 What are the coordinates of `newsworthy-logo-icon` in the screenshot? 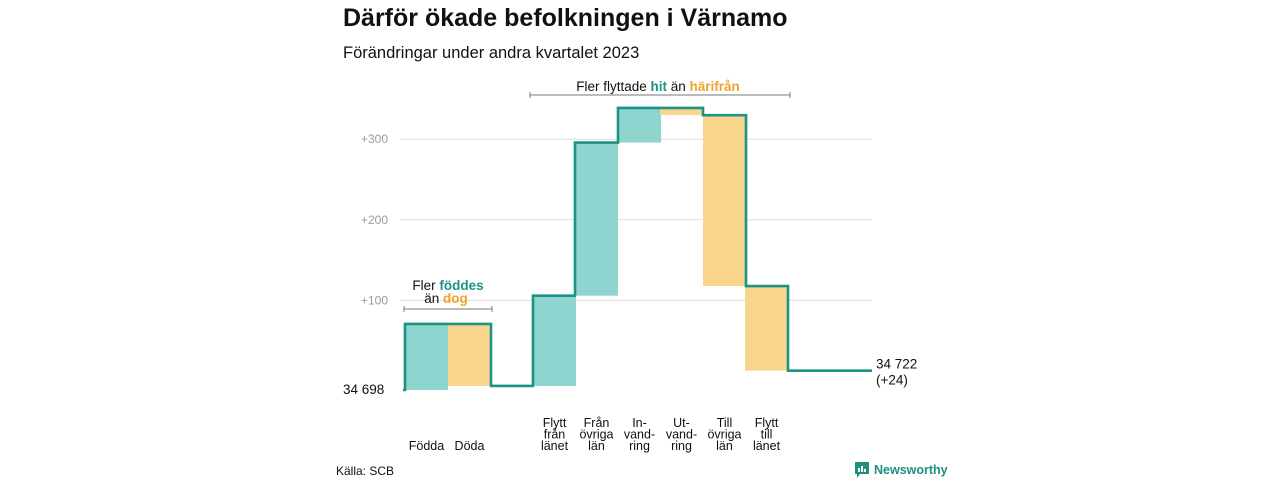 It's located at (862, 470).